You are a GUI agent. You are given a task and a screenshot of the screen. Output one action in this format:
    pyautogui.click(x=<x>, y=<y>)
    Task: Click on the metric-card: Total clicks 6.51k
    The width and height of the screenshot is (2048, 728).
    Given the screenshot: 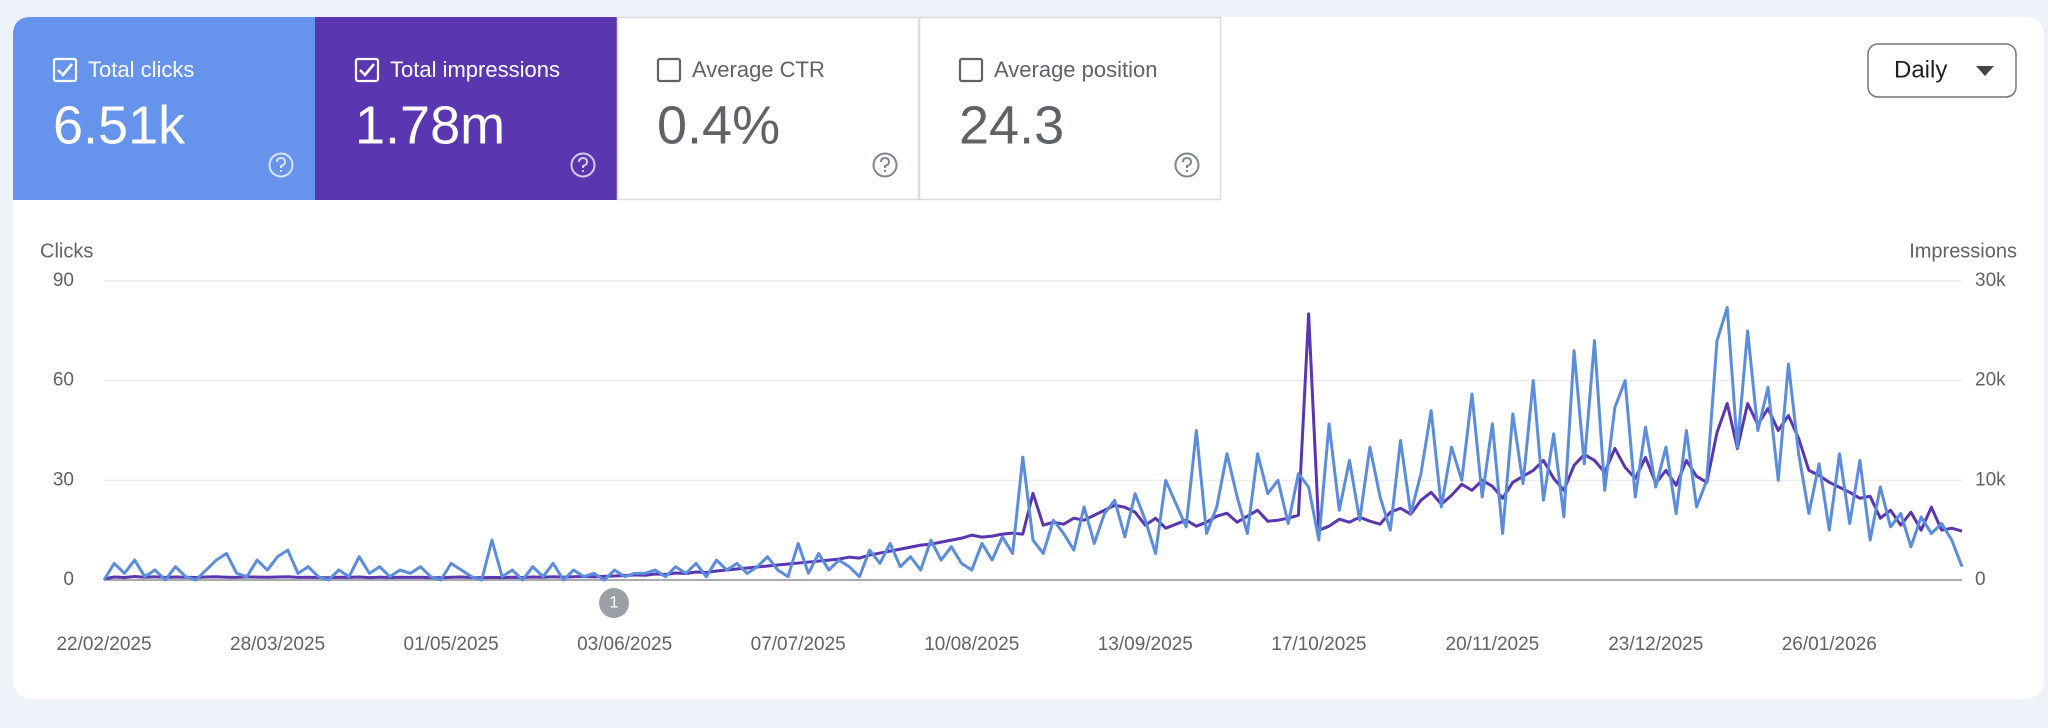 What is the action you would take?
    pyautogui.click(x=164, y=108)
    